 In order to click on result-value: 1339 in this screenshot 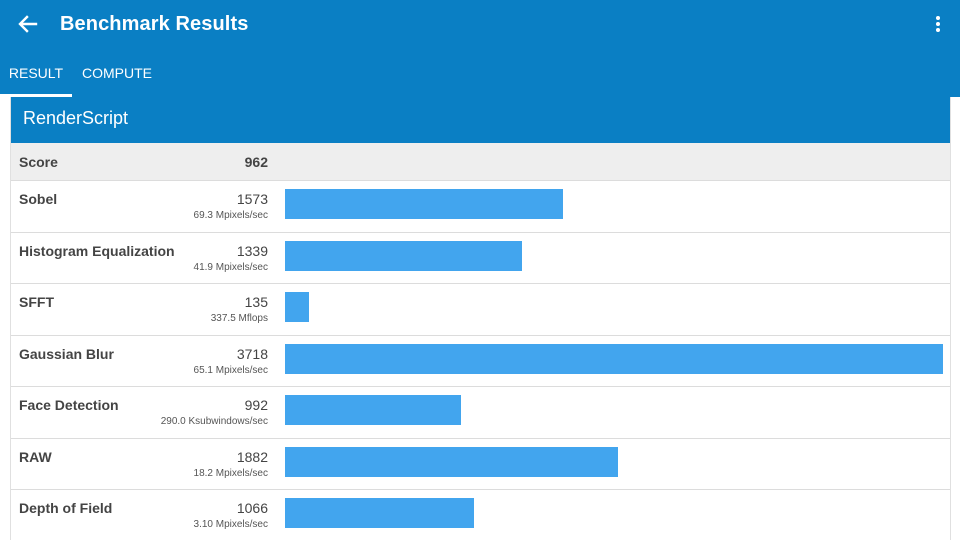, I will do `click(252, 250)`.